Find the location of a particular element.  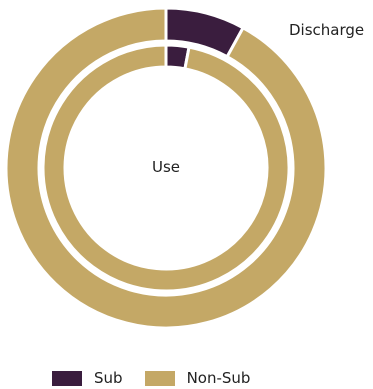

outer-ring-label: Discharge is located at coordinates (326, 30).